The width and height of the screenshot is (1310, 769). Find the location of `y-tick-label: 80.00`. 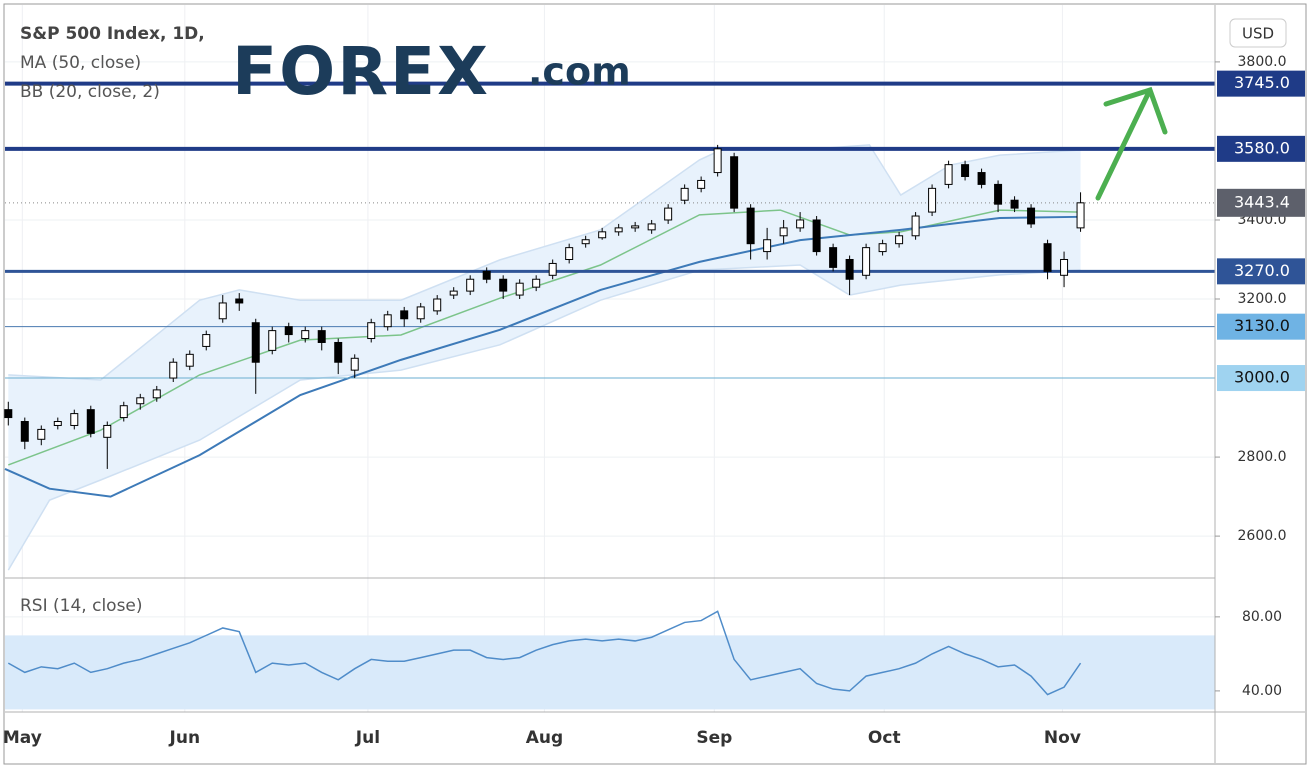

y-tick-label: 80.00 is located at coordinates (1262, 617).